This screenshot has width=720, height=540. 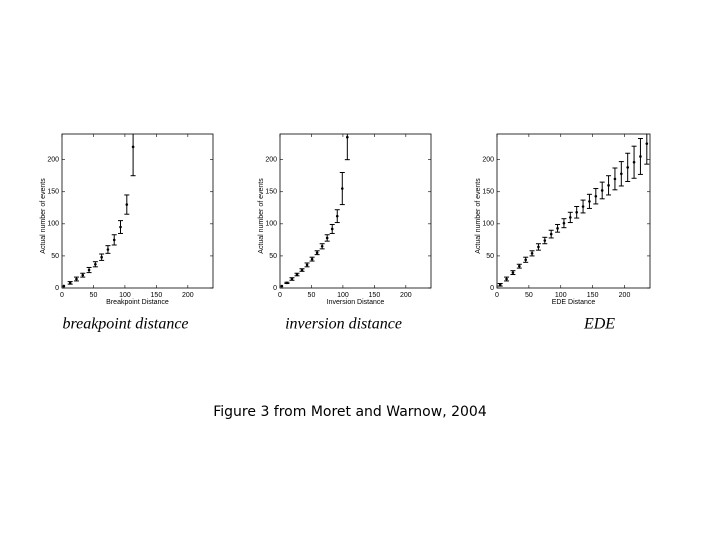 I want to click on x-axis-label: Inversion Distance, so click(x=356, y=302).